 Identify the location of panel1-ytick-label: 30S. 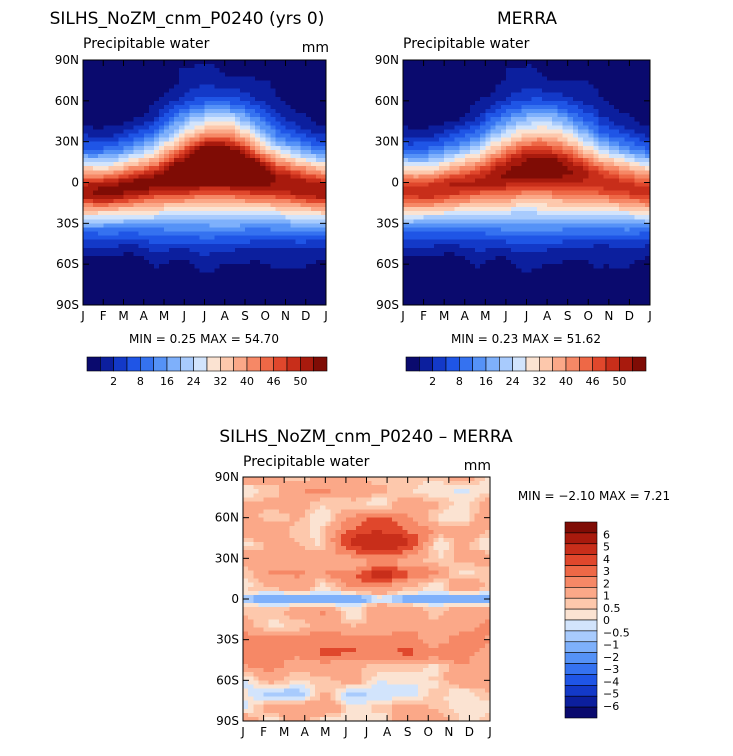
(67, 223).